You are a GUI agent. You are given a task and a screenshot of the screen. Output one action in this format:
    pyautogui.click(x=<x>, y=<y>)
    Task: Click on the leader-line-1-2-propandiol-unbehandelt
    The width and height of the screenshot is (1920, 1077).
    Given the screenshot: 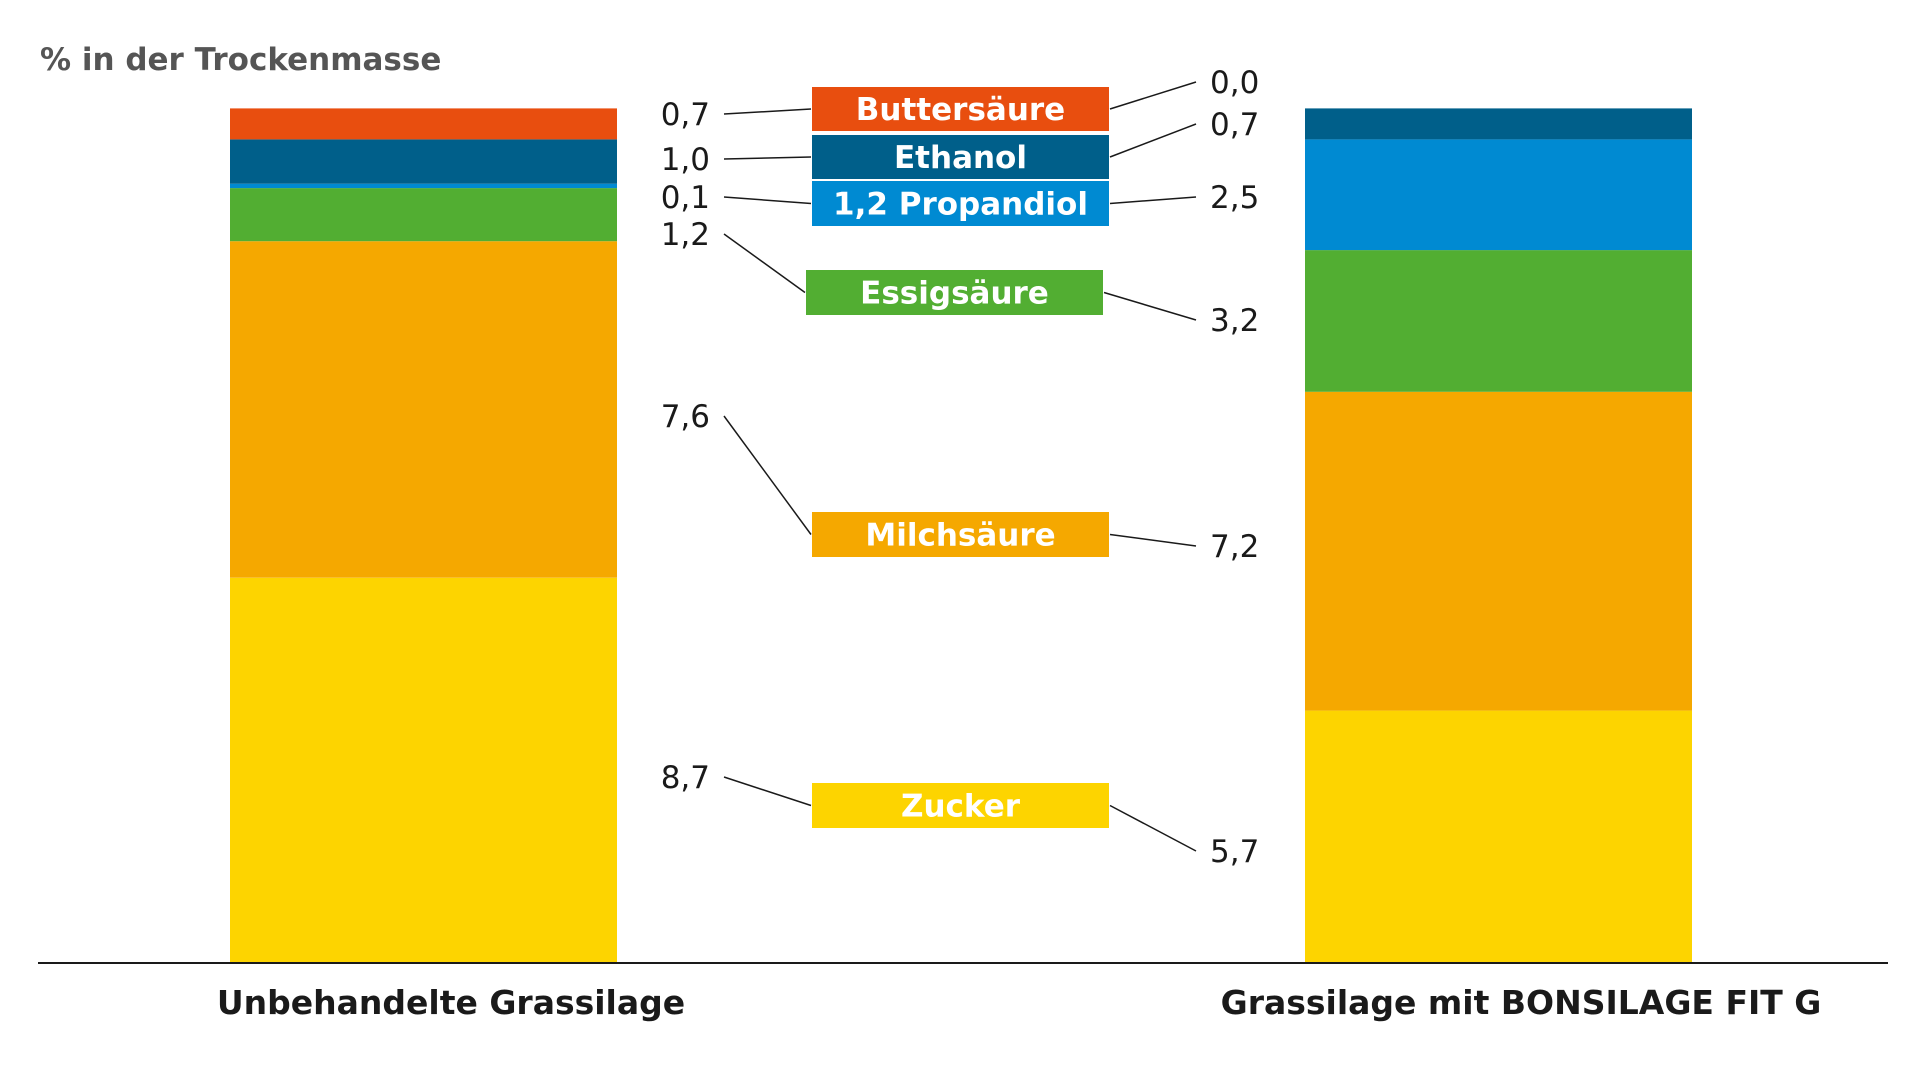 What is the action you would take?
    pyautogui.click(x=767, y=200)
    